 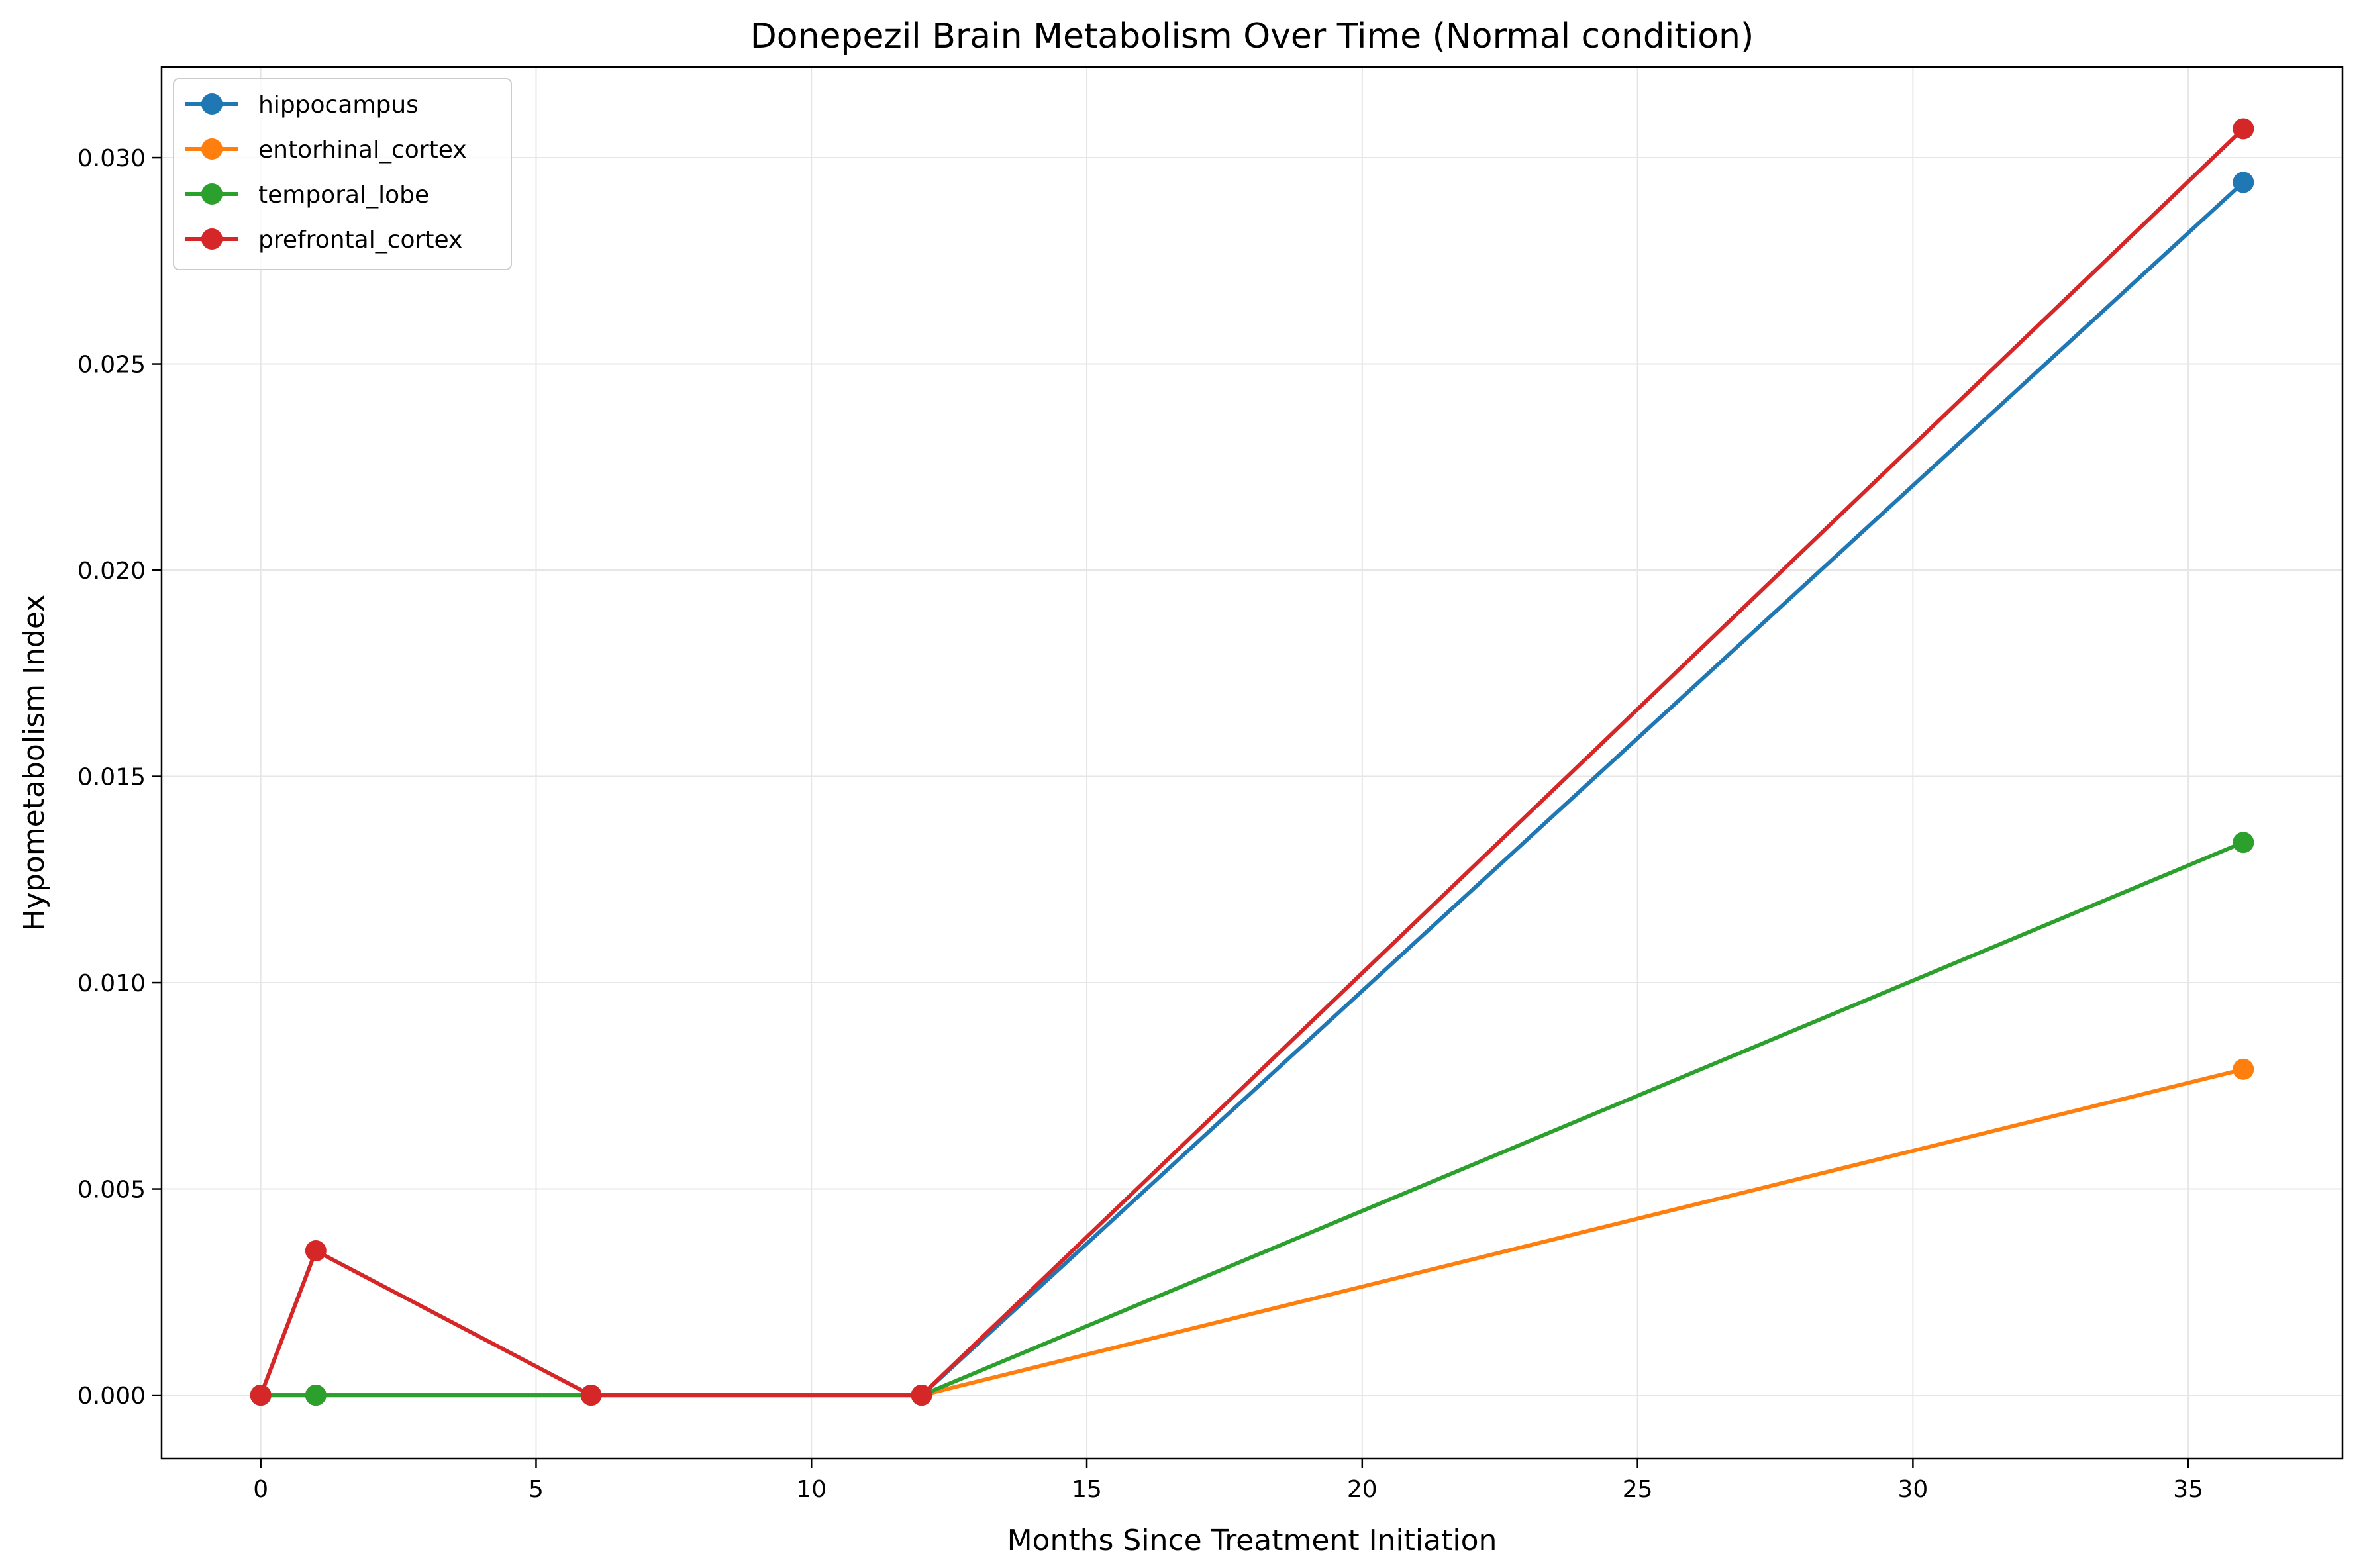 I want to click on y-tick-label: 0.025, so click(x=112, y=365).